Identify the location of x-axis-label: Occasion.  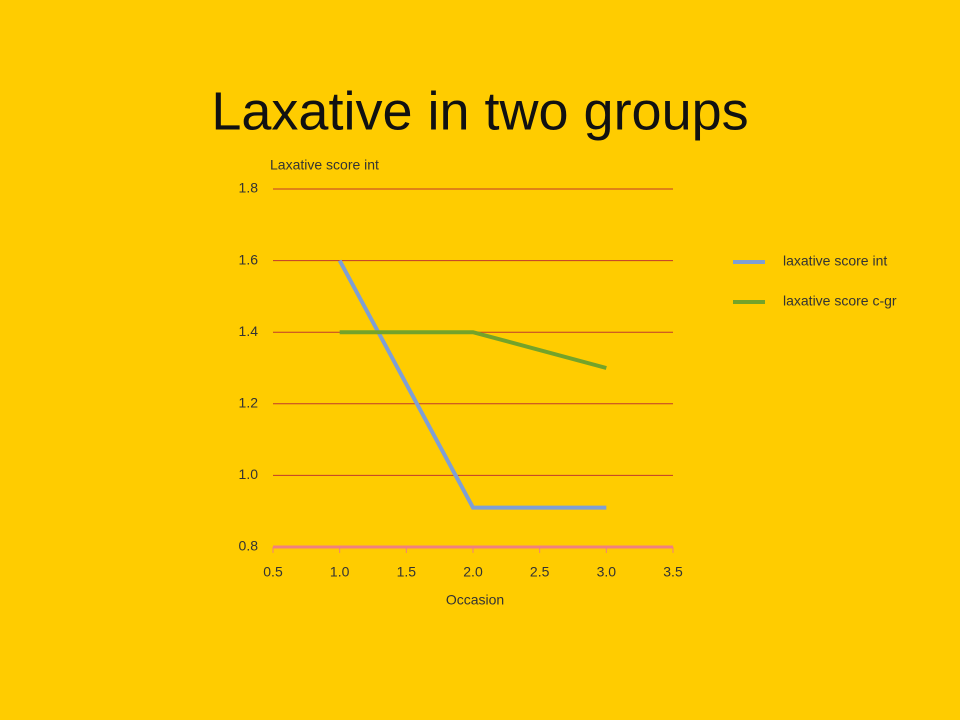
(475, 600).